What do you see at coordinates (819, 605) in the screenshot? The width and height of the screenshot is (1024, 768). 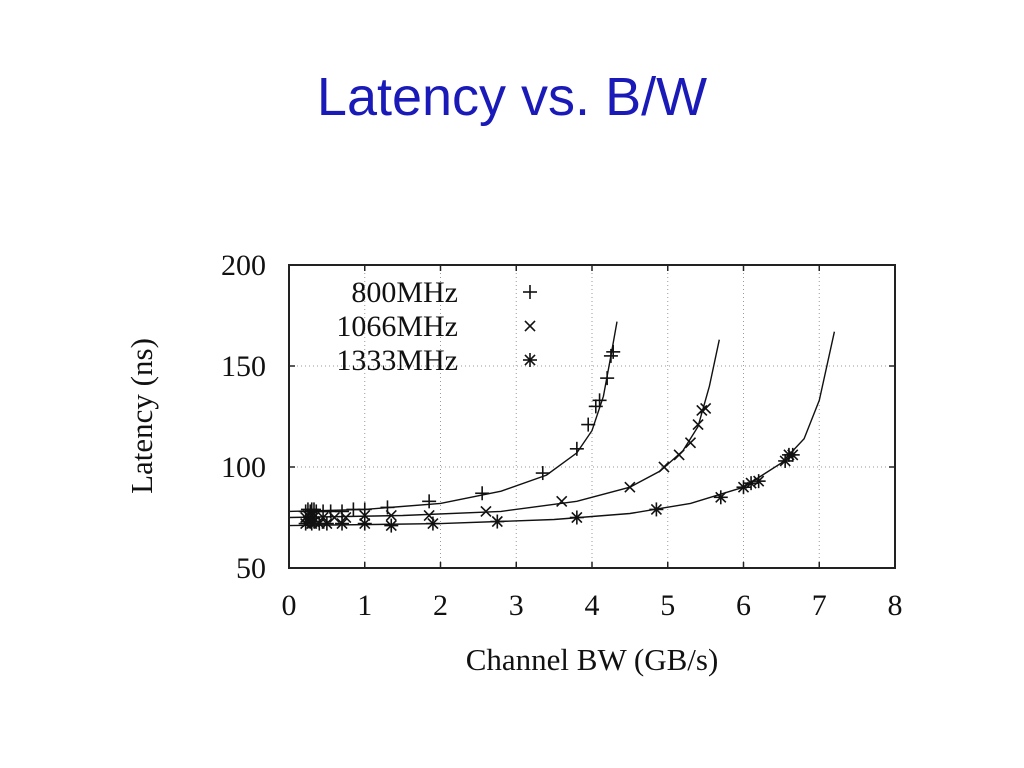 I see `x-tick-label: 7` at bounding box center [819, 605].